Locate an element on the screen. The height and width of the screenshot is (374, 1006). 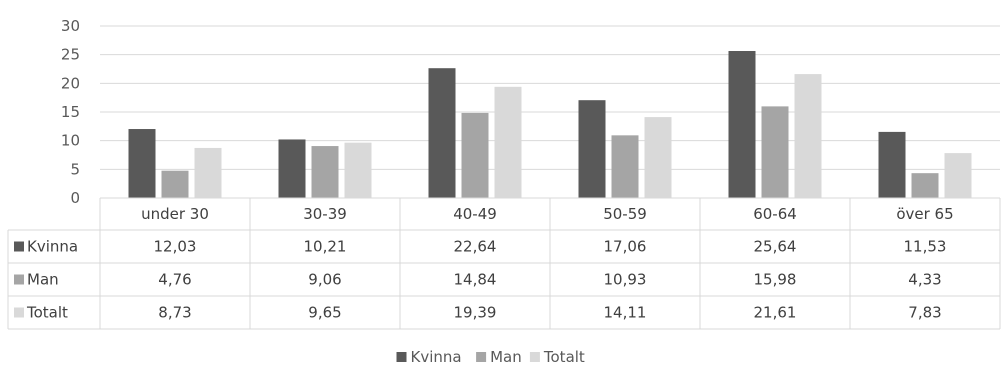
series-label: Man is located at coordinates (43, 280).